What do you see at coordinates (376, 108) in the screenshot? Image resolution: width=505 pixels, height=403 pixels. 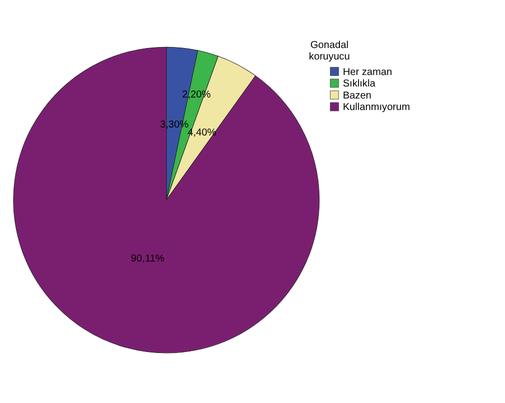 I see `legend-label: Kullanmıyorum` at bounding box center [376, 108].